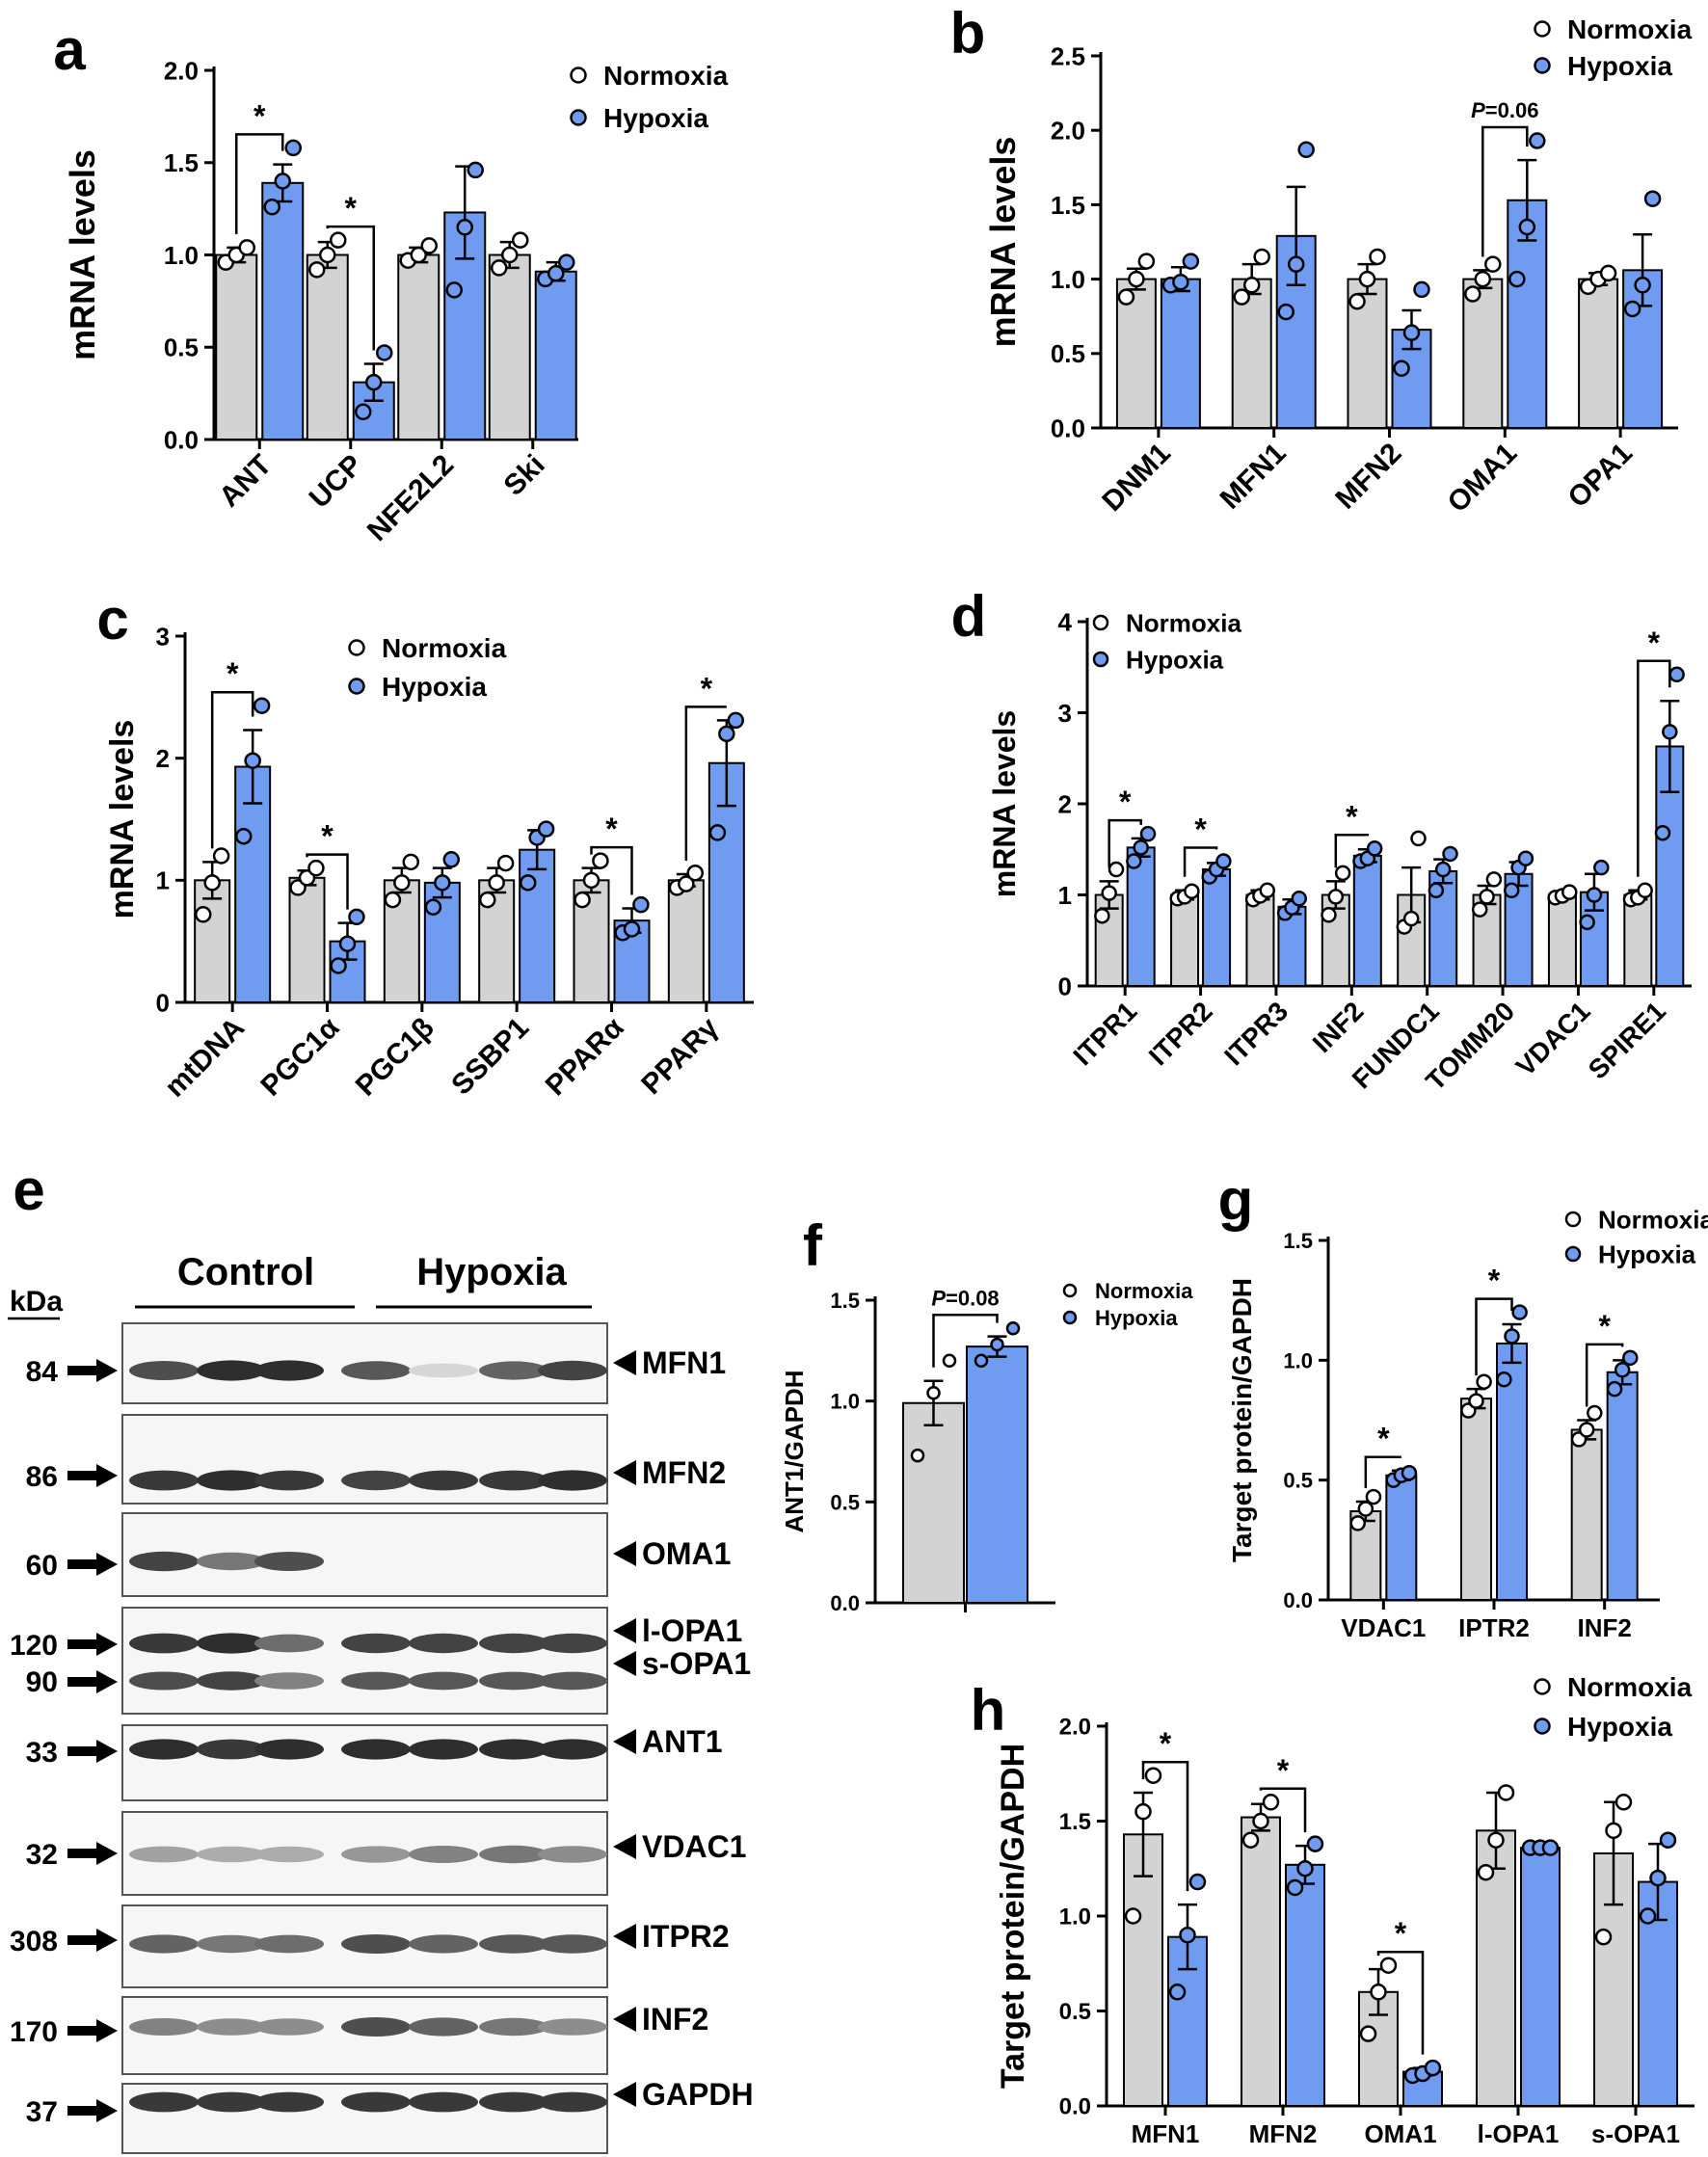 This screenshot has width=1708, height=2157. I want to click on x-tick-label-h: MFN2, so click(1283, 2133).